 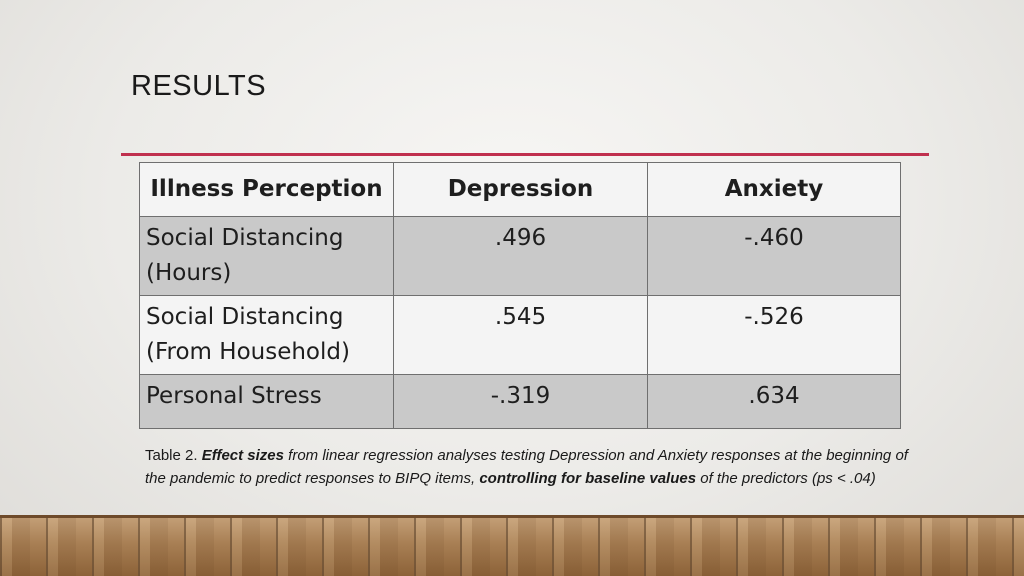 I want to click on row-label-line1: Personal Stress, so click(x=234, y=396).